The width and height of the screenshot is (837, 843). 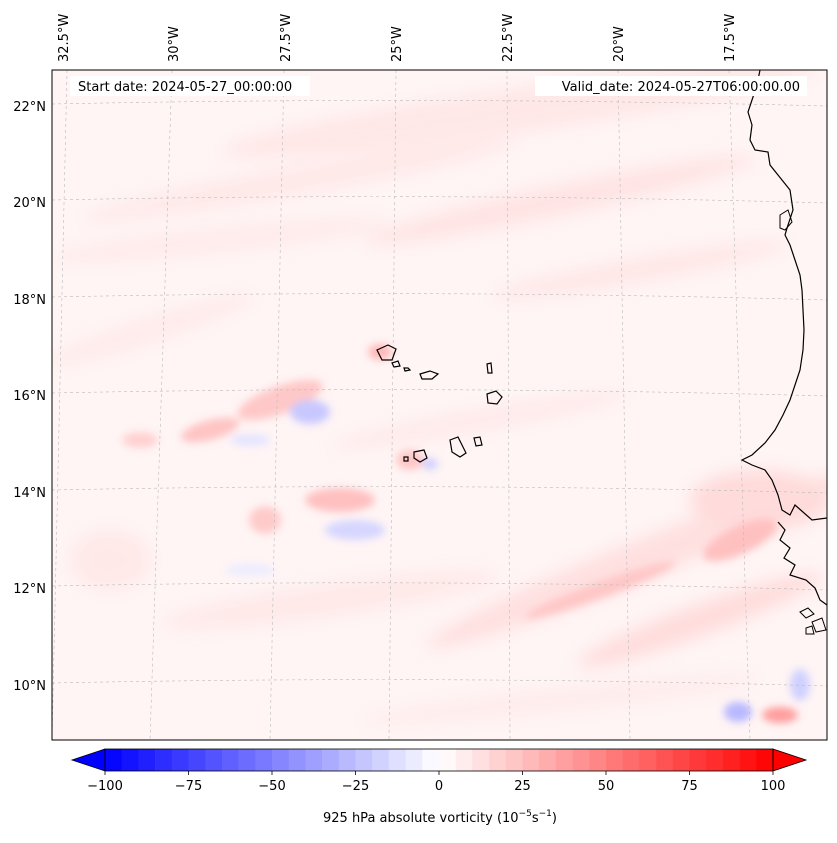 I want to click on colorbar-tick-label: 50, so click(x=606, y=786).